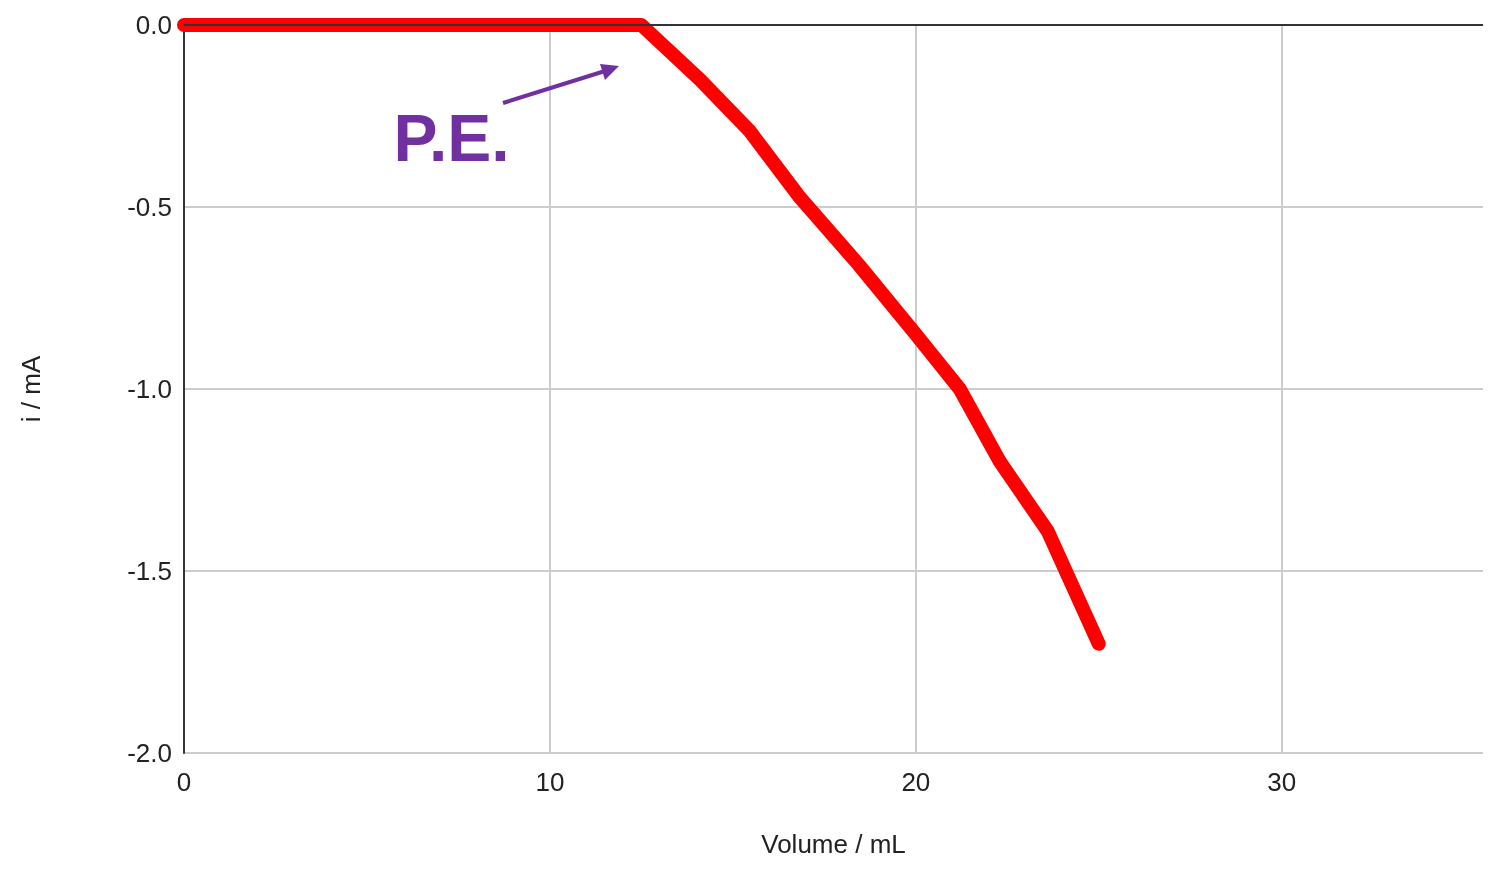  What do you see at coordinates (153, 25) in the screenshot?
I see `y-tick-label: 0.0` at bounding box center [153, 25].